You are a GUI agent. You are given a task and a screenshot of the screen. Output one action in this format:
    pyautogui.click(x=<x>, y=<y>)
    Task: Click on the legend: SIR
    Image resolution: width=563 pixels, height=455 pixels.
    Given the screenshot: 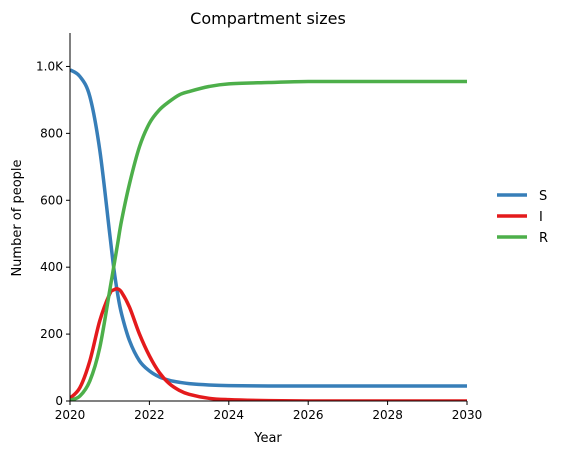 What is the action you would take?
    pyautogui.click(x=522, y=217)
    